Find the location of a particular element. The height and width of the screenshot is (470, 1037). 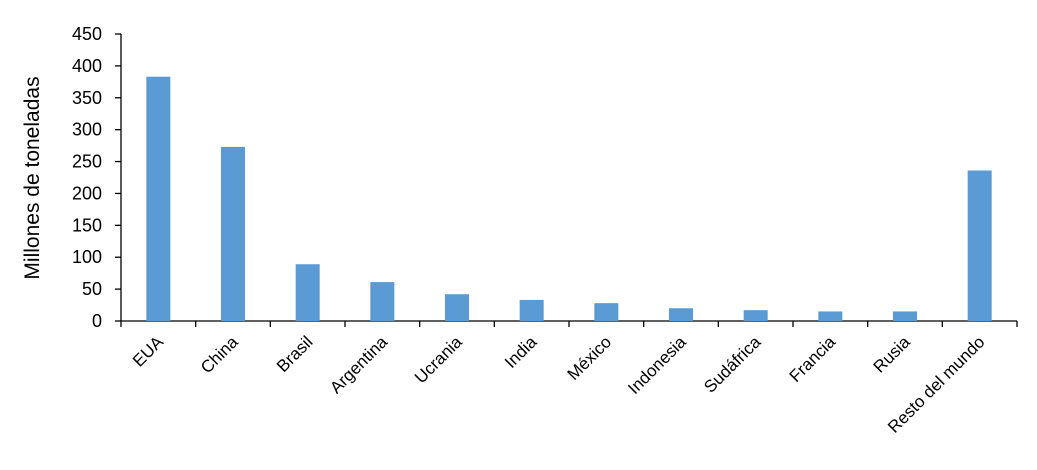

x-tick-label: Ucrania is located at coordinates (438, 359).